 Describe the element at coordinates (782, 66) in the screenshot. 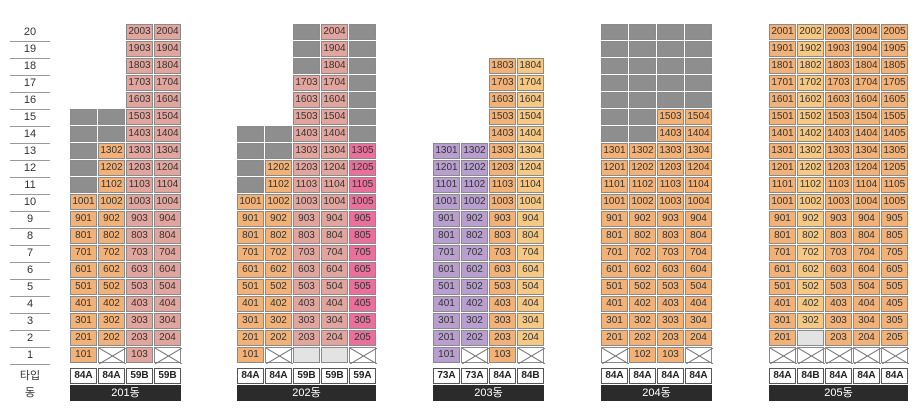

I see `unit-cell: 1801` at that location.